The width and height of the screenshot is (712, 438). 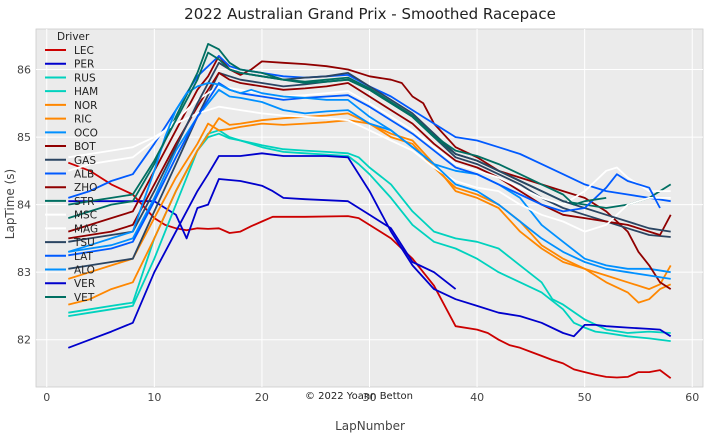 What do you see at coordinates (24, 205) in the screenshot?
I see `y-tick-label: 84` at bounding box center [24, 205].